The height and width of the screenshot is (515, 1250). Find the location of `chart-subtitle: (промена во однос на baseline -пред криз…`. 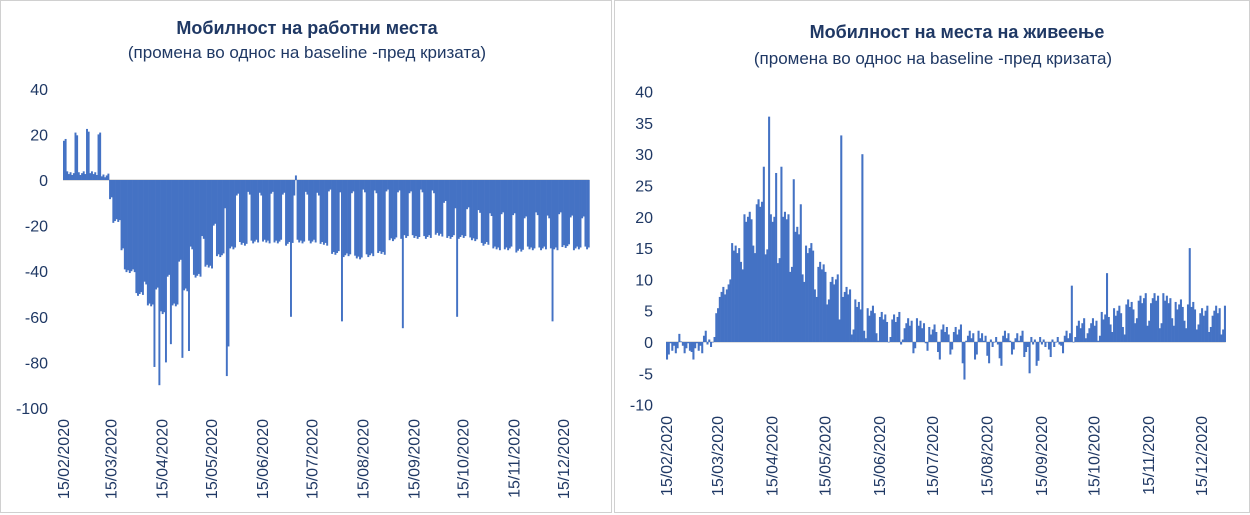

chart-subtitle: (промена во однос на baseline -пред криз… is located at coordinates (933, 58).